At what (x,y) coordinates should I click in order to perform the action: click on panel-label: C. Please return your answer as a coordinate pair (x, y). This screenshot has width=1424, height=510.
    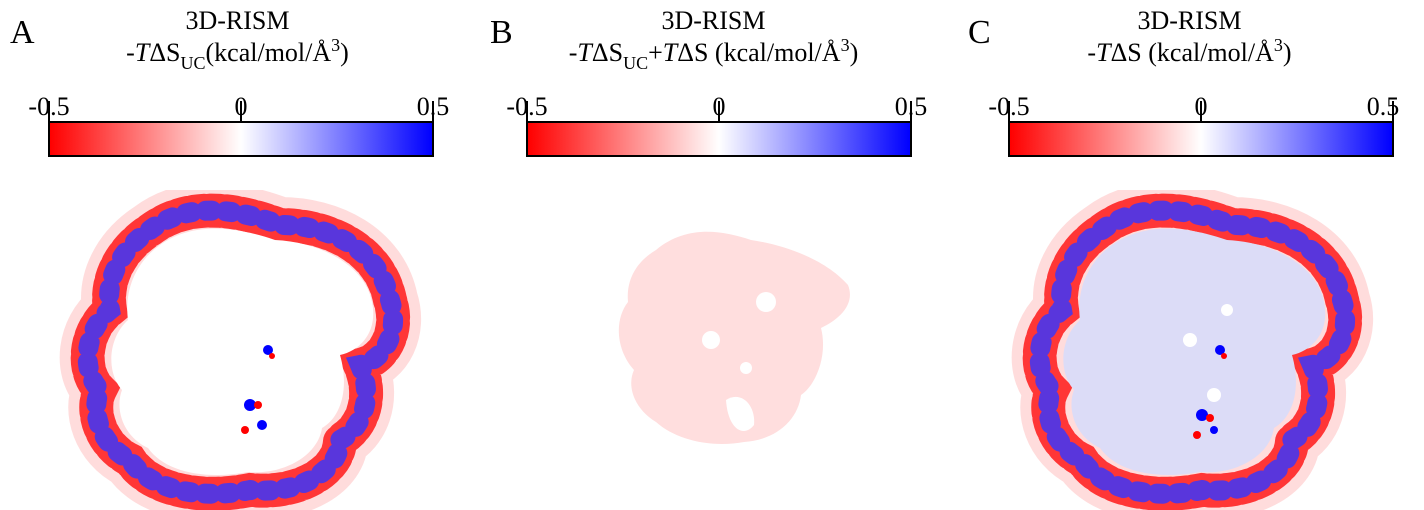
    Looking at the image, I should click on (979, 32).